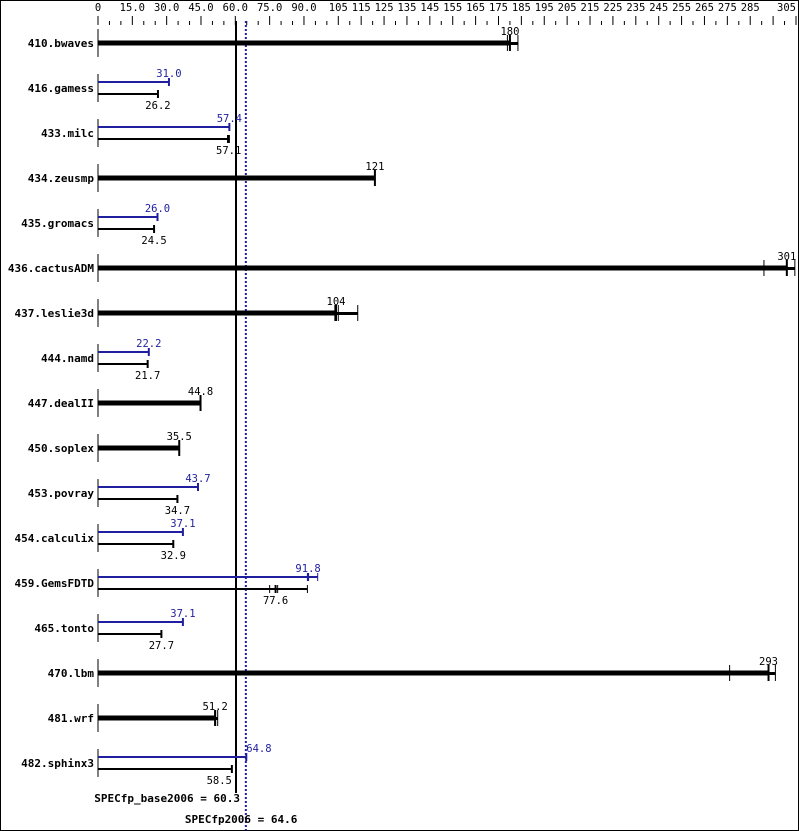  Describe the element at coordinates (61, 88) in the screenshot. I see `benchmark-label: 416.gamess` at that location.